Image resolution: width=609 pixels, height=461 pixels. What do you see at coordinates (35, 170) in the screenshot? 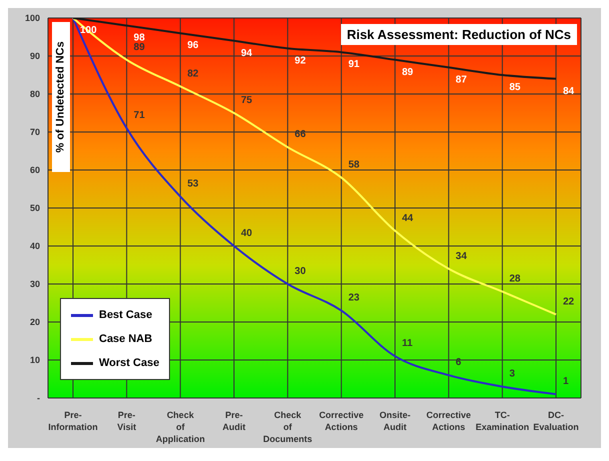
I see `y-tick-label: 60` at bounding box center [35, 170].